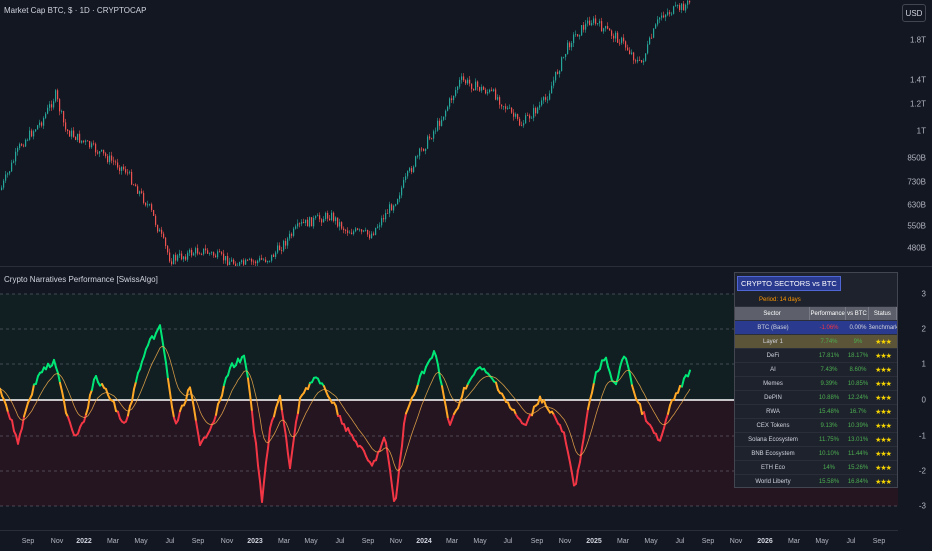  I want to click on performance-cell: 10.10%, so click(829, 453).